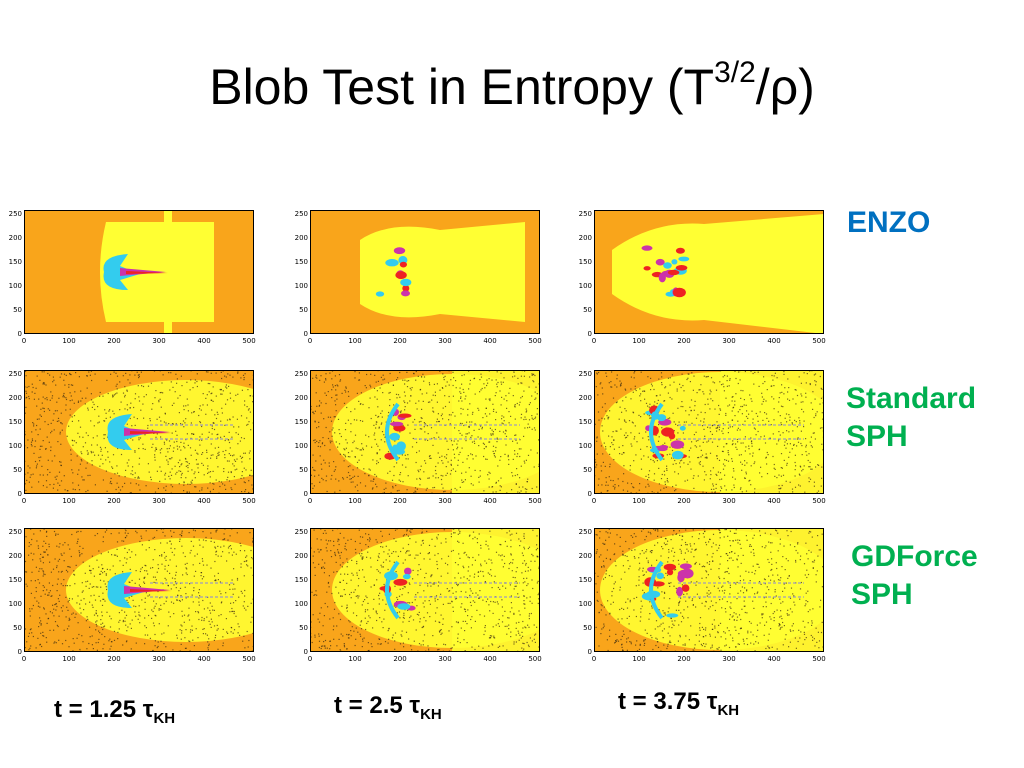  Describe the element at coordinates (882, 594) in the screenshot. I see `row-label-gdforce-line2: SPH` at that location.